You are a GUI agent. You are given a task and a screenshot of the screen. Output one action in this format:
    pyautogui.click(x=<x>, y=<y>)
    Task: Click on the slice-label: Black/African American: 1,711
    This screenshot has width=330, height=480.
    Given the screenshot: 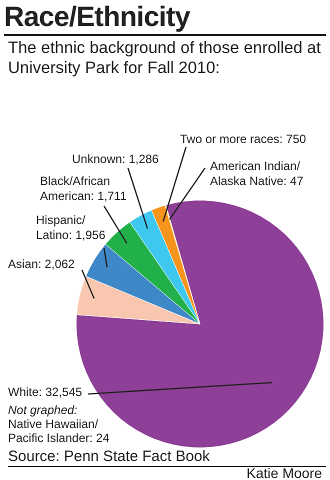 What is the action you would take?
    pyautogui.click(x=83, y=188)
    